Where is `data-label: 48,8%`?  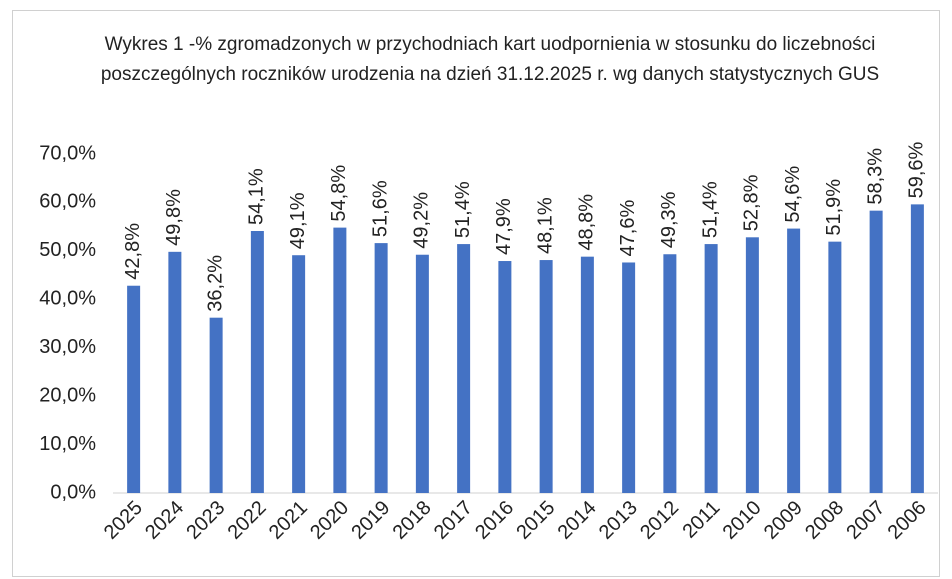
data-label: 48,8% is located at coordinates (587, 222).